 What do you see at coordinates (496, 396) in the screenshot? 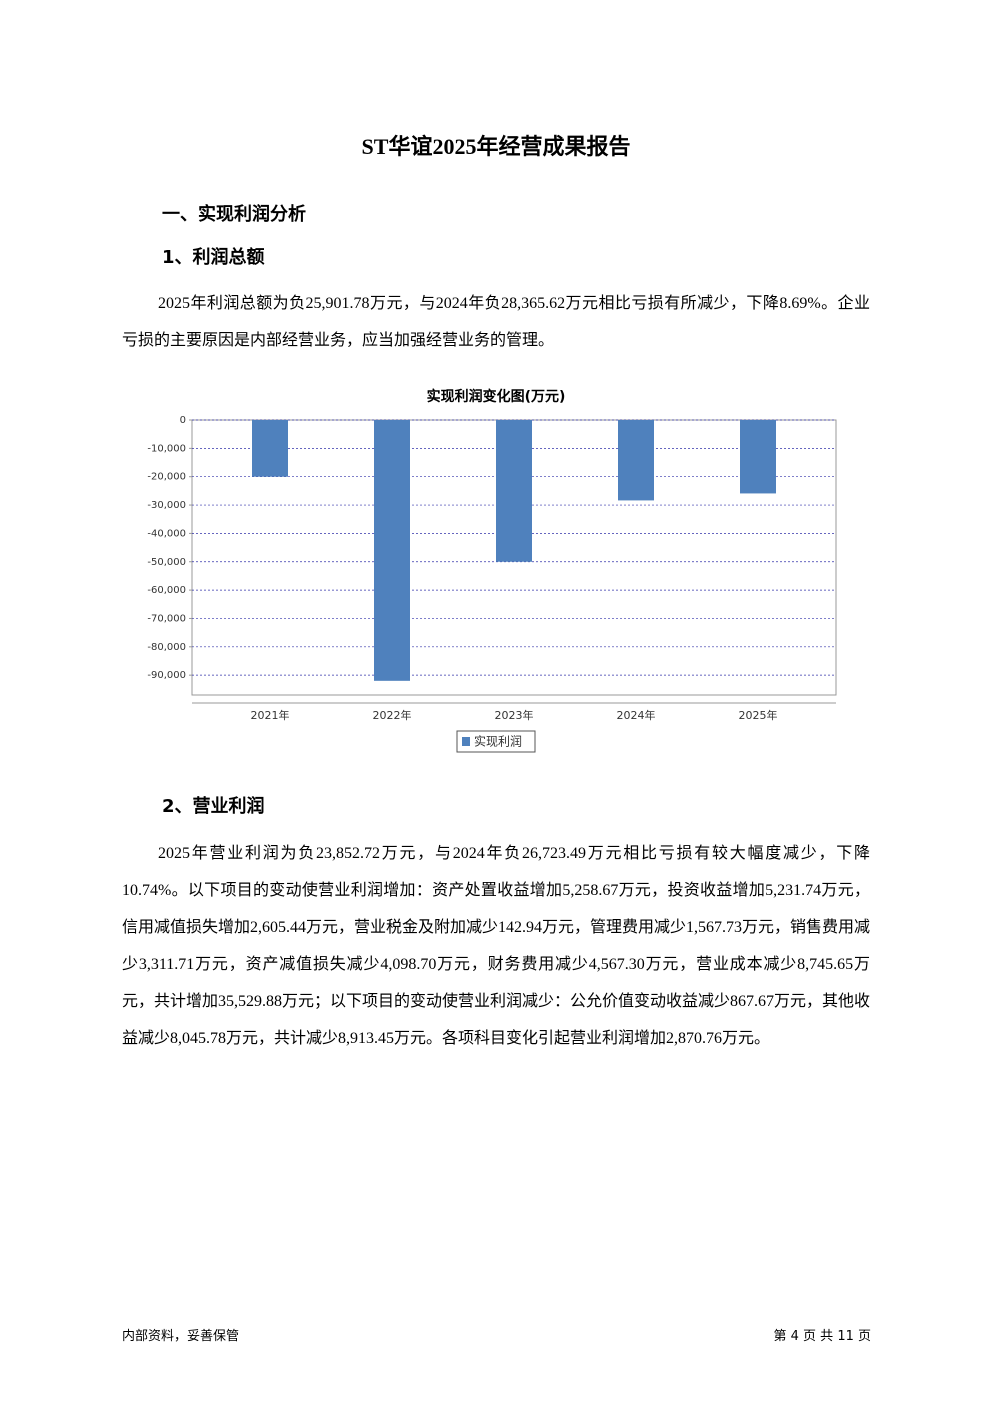
I see `chart-title: 实现利润变化图(万元)` at bounding box center [496, 396].